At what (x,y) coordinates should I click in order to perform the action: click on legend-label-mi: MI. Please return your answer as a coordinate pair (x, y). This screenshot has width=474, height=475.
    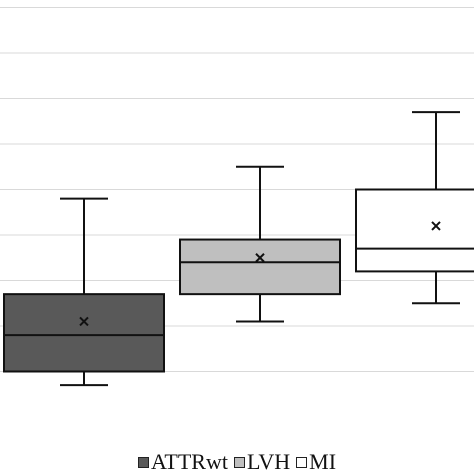
    Looking at the image, I should click on (323, 461).